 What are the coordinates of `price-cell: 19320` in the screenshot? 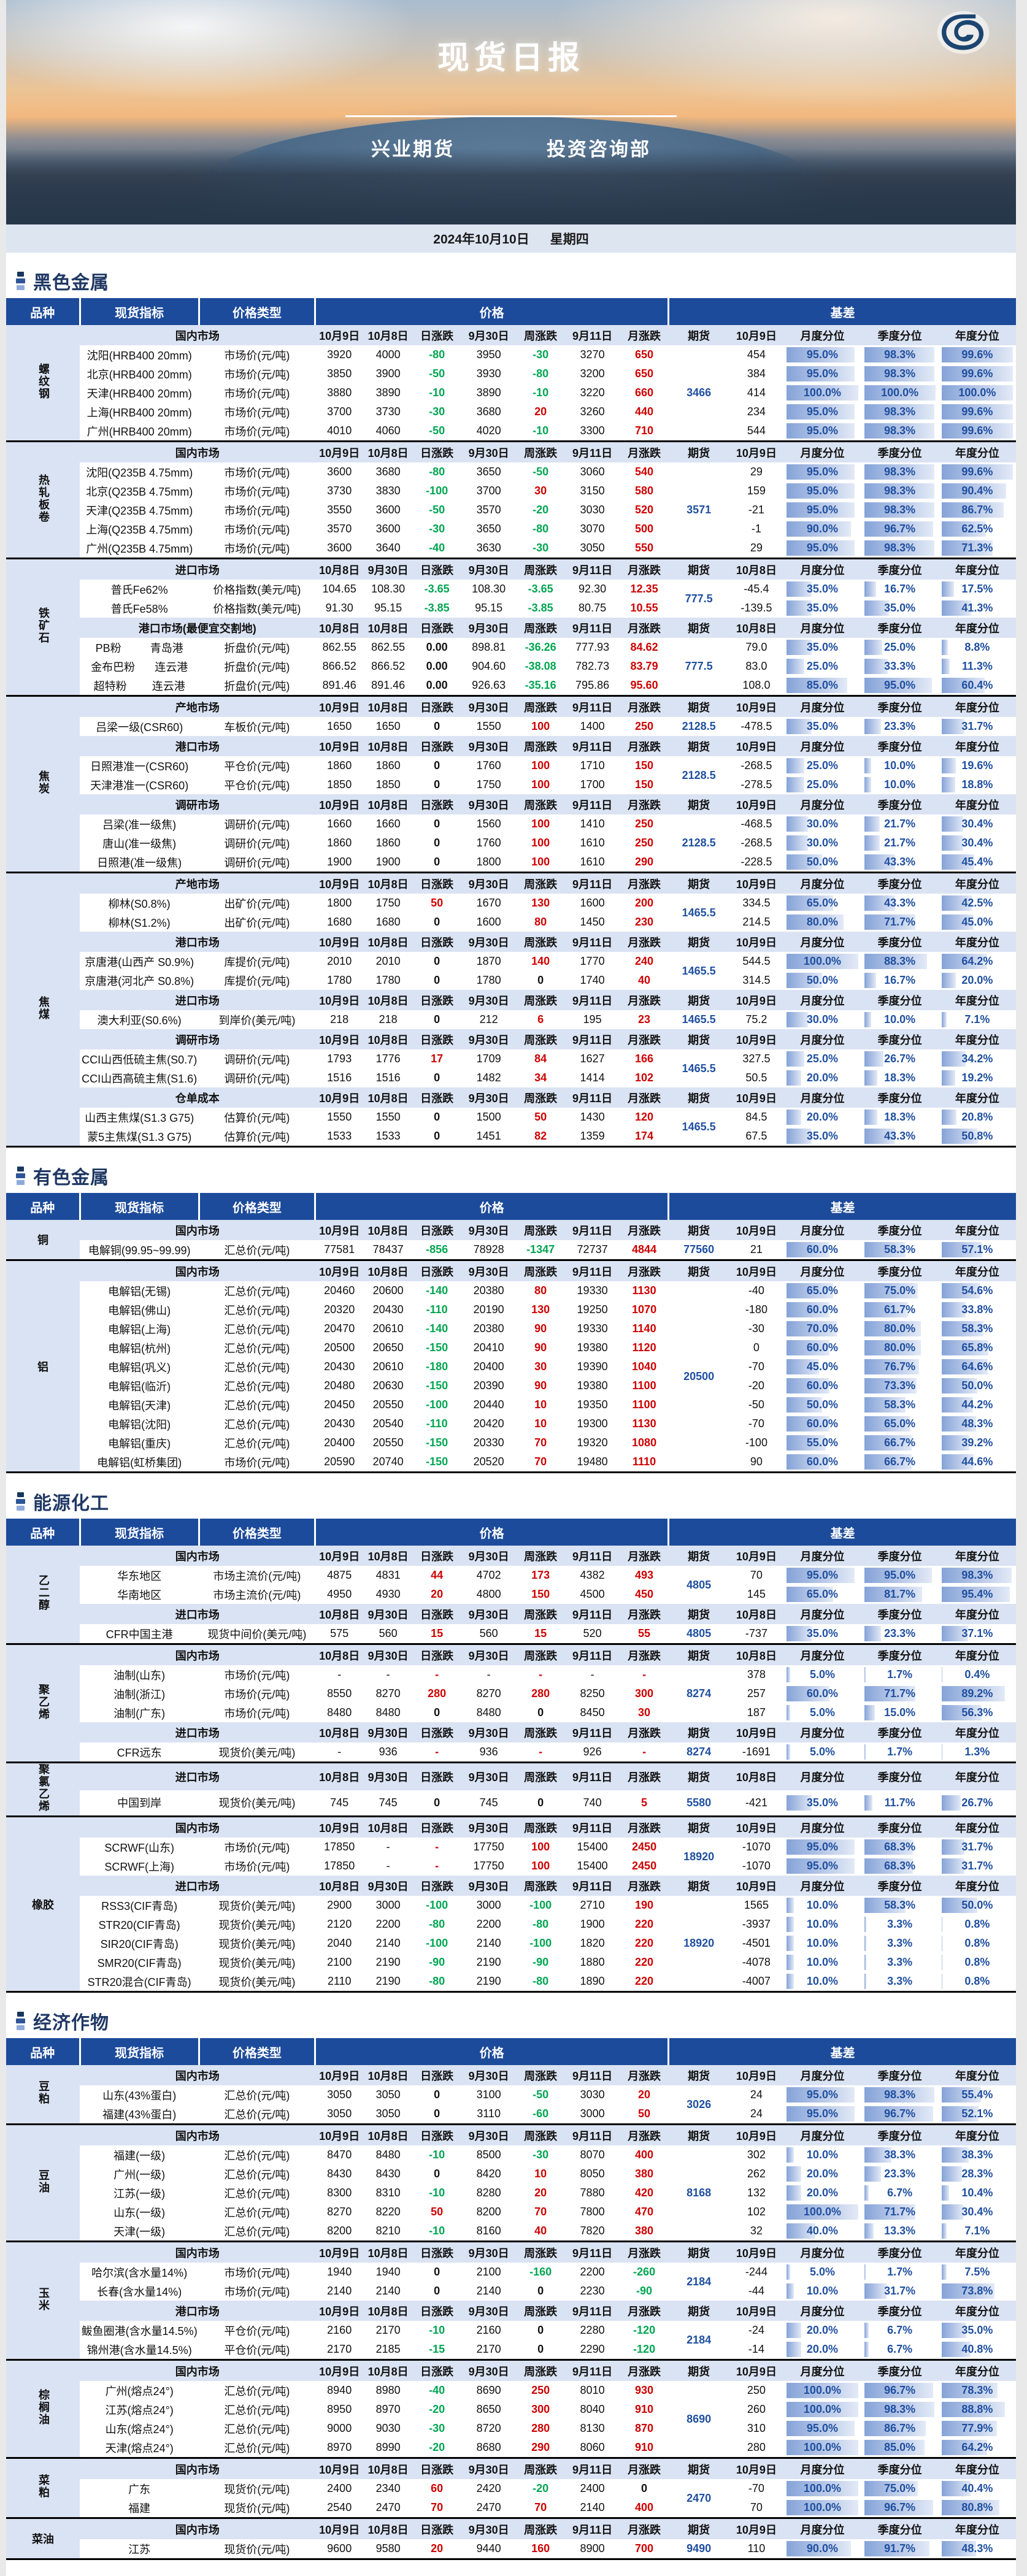 It's located at (592, 1442).